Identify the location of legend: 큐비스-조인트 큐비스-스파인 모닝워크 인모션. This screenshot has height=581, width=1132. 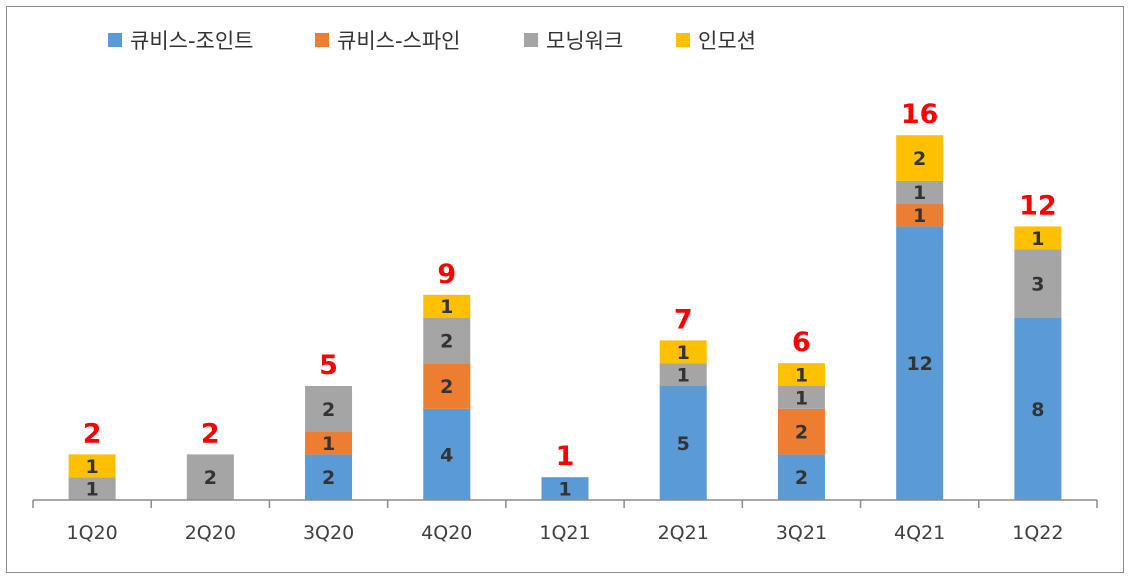
(432, 41).